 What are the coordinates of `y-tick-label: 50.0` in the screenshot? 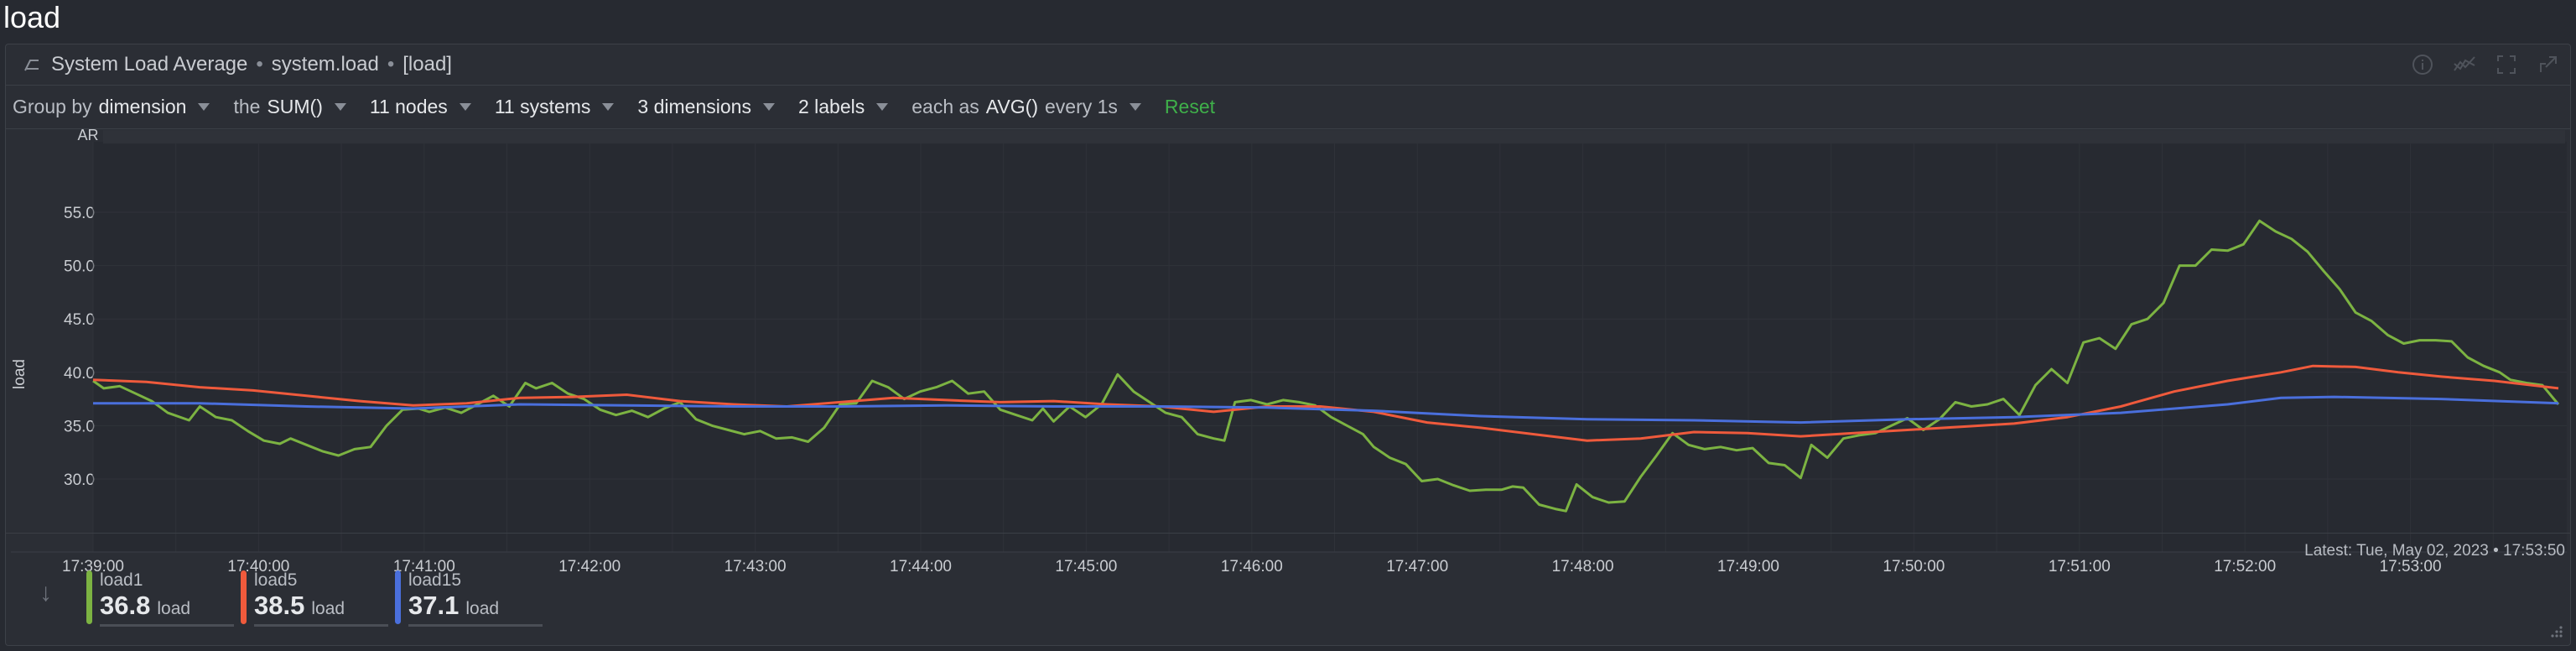 It's located at (79, 267).